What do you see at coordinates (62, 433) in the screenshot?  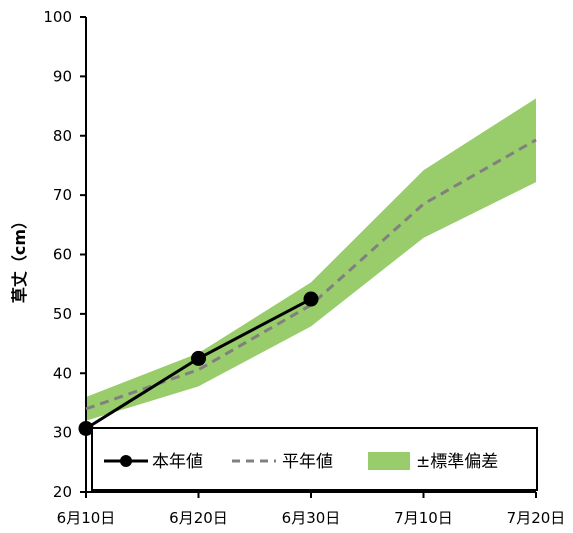 I see `y-tick-label: 30` at bounding box center [62, 433].